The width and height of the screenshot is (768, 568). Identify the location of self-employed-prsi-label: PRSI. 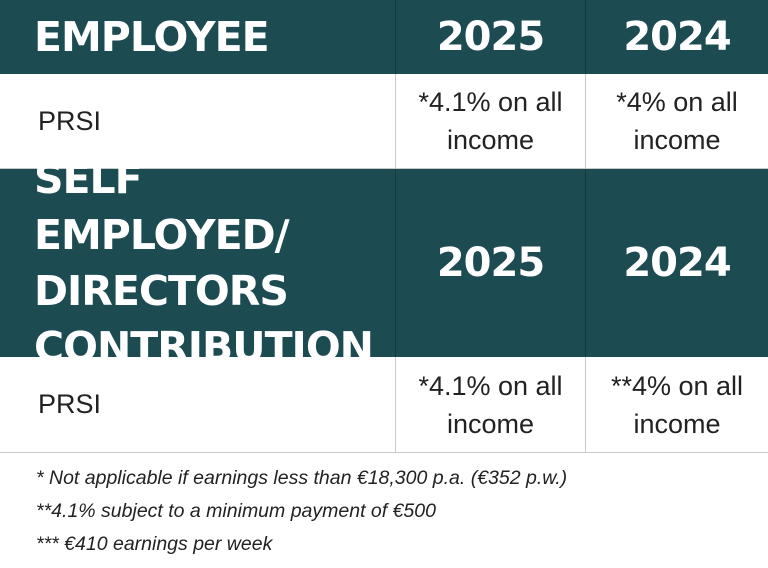
(197, 405).